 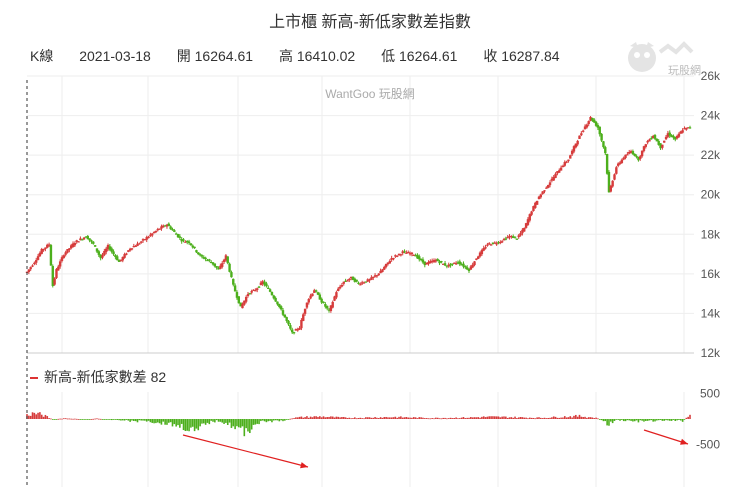 What do you see at coordinates (115, 56) in the screenshot?
I see `ohlc-date: 2021-03-18` at bounding box center [115, 56].